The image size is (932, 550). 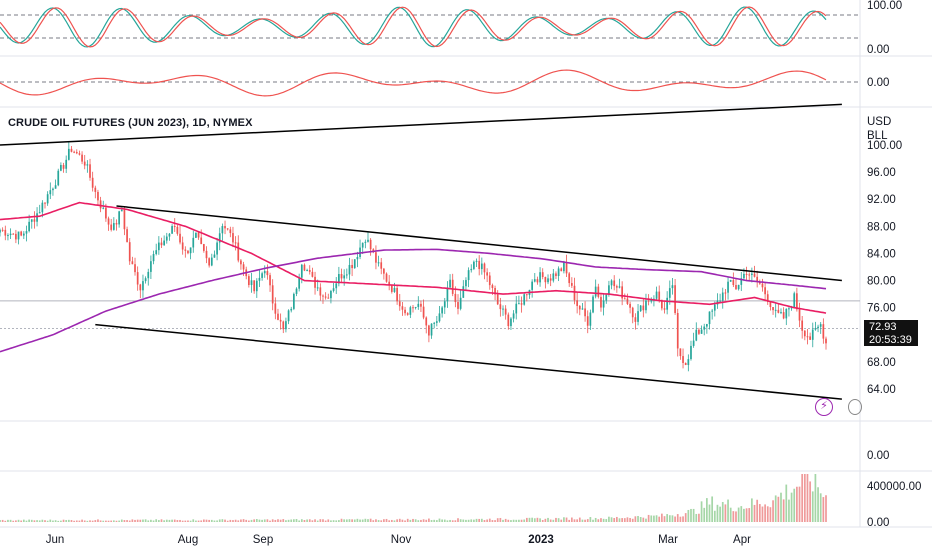 I want to click on time-axis-label: 2023, so click(x=541, y=540).